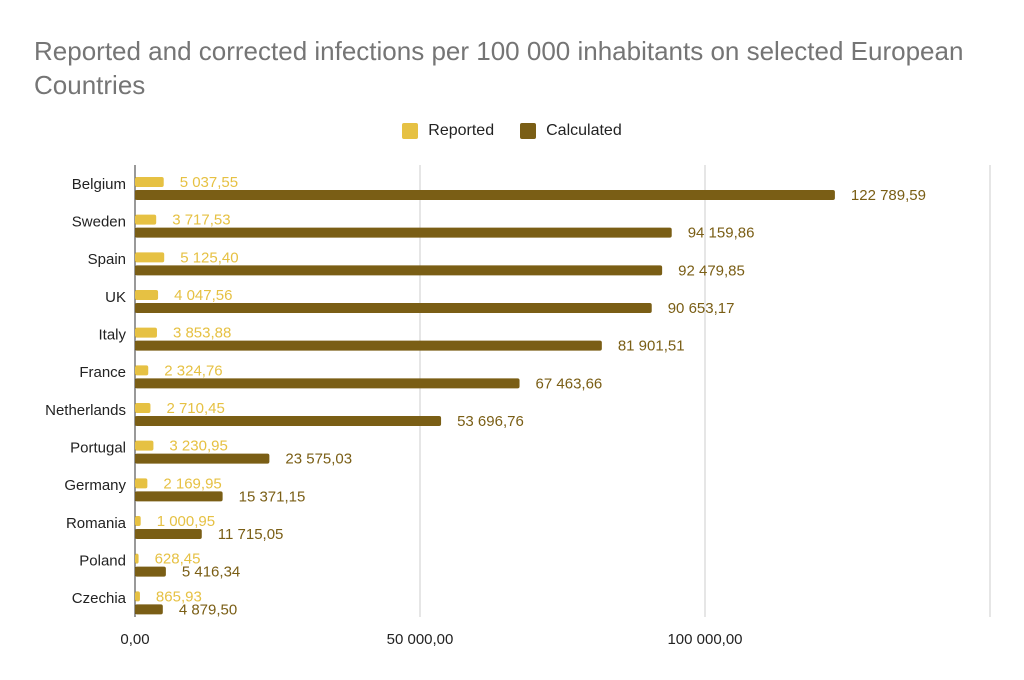 The width and height of the screenshot is (1024, 680). Describe the element at coordinates (584, 130) in the screenshot. I see `legend-label-calculated: Calculated` at that location.